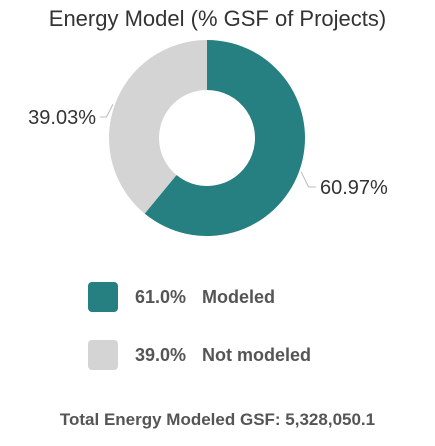 The height and width of the screenshot is (446, 435). What do you see at coordinates (103, 297) in the screenshot?
I see `legend-swatch-modeled` at bounding box center [103, 297].